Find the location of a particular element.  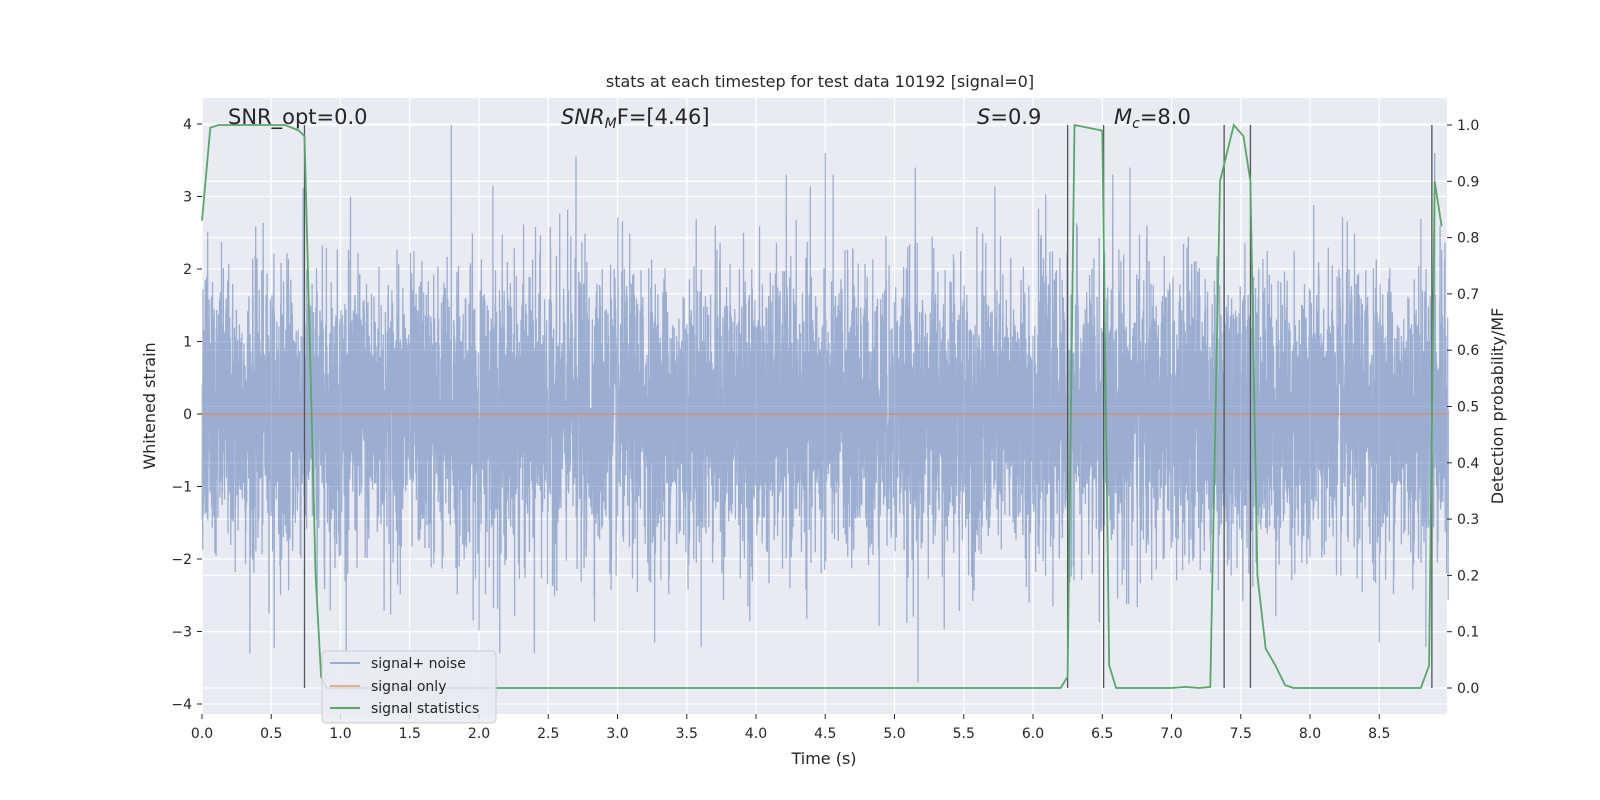

y-right-tick-label: 0.0 is located at coordinates (1468, 689).